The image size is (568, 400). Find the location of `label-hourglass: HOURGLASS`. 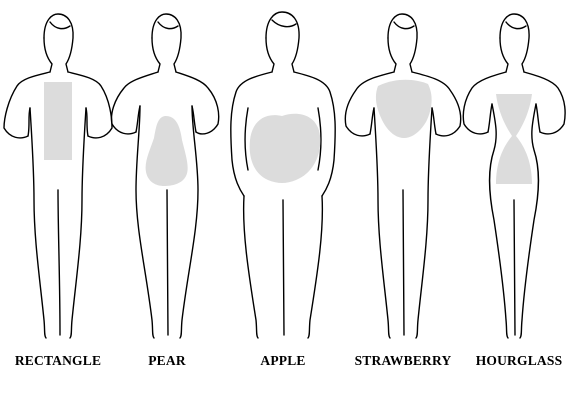

label-hourglass: HOURGLASS is located at coordinates (519, 360).